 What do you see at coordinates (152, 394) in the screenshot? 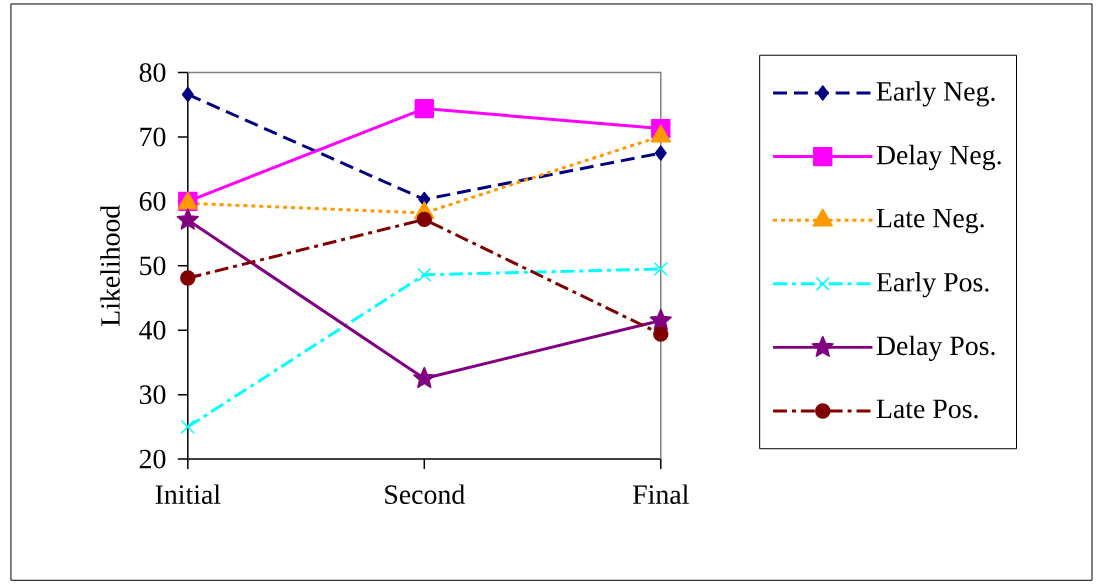
I see `y-tick-label: 30` at bounding box center [152, 394].